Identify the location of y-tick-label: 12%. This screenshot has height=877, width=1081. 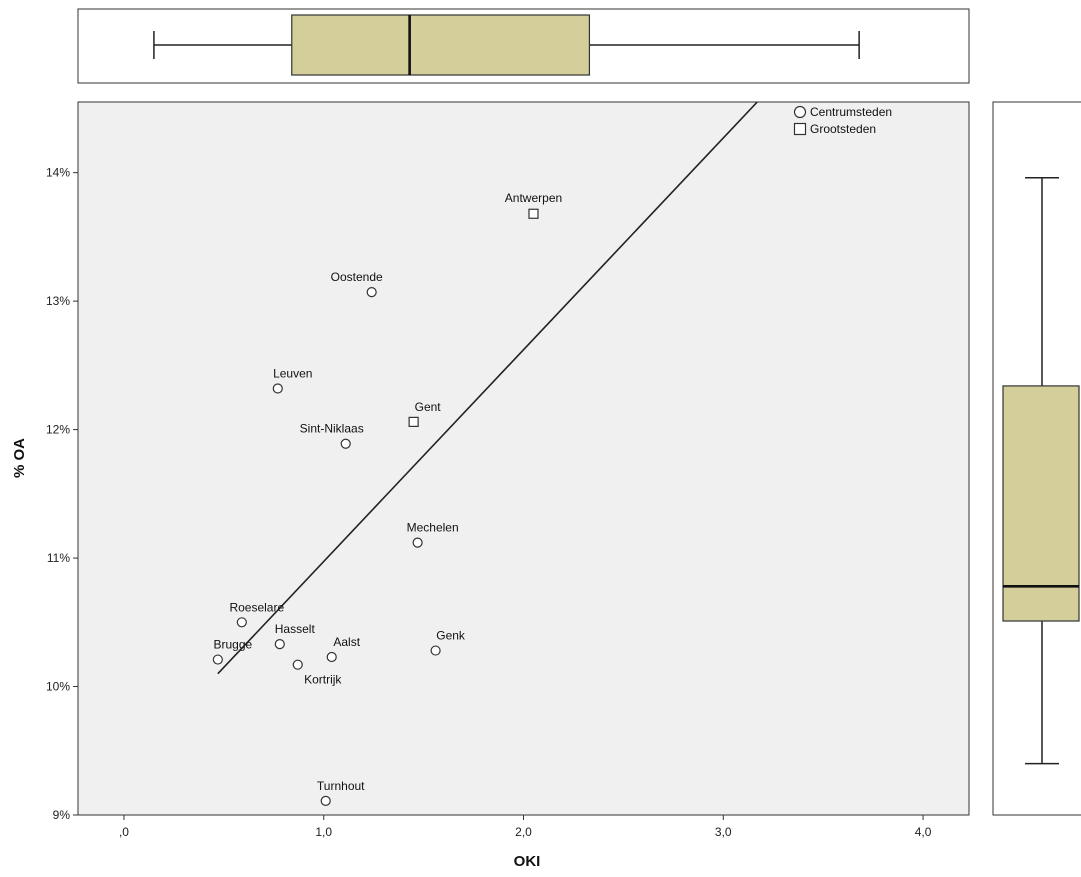
(58, 430).